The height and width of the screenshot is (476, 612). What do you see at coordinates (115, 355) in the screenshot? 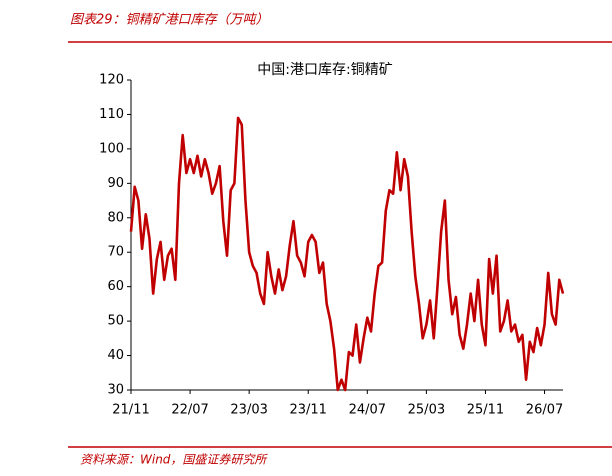
I see `y-tick-label: 40` at bounding box center [115, 355].